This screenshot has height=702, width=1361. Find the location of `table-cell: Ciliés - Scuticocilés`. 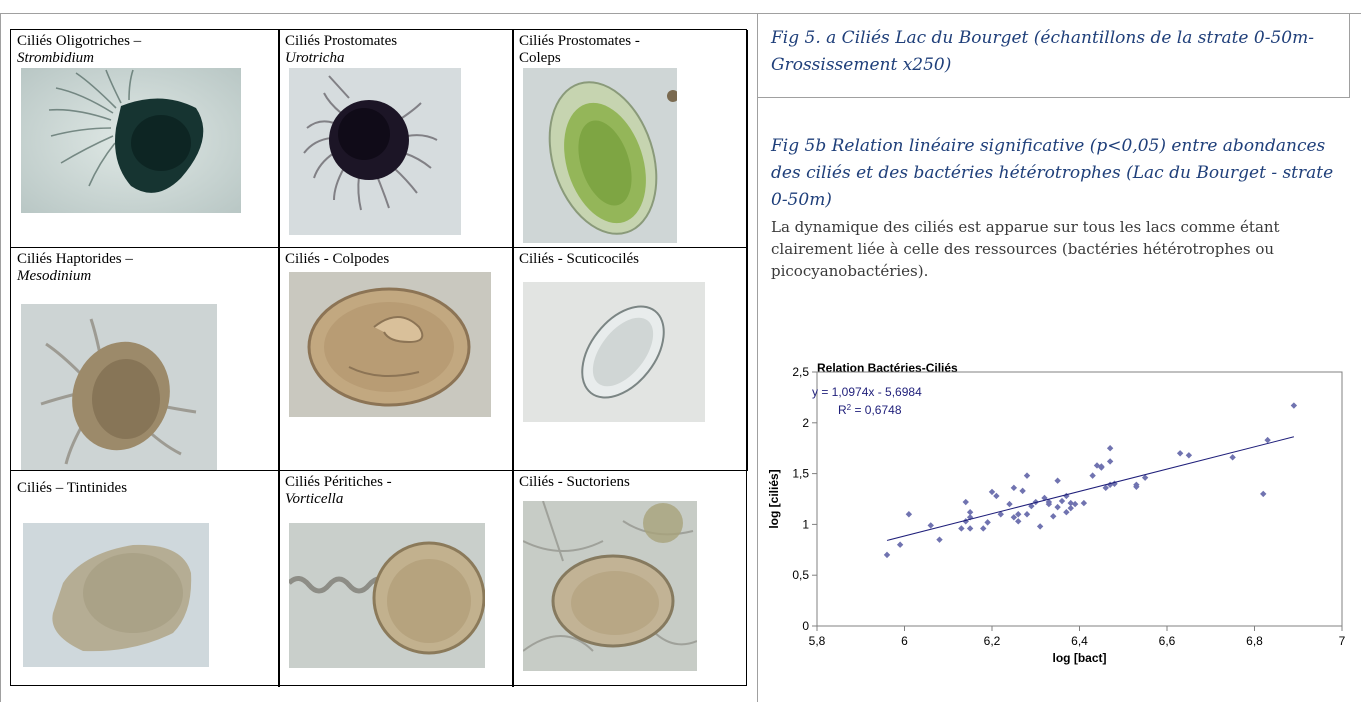

table-cell: Ciliés - Scuticocilés is located at coordinates (630, 359).